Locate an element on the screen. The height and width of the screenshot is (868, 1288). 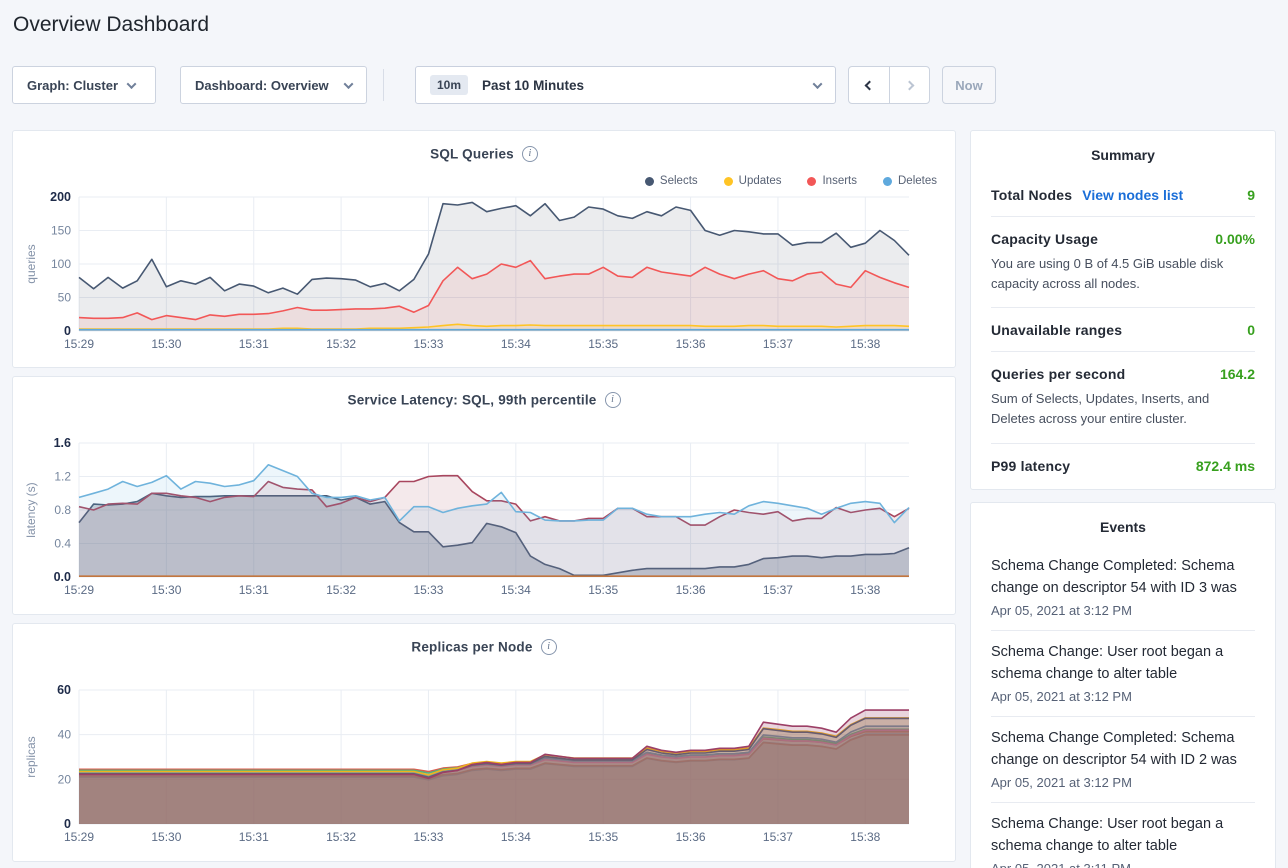
summary-row-p99-latency: P99 latency 872.4 ms is located at coordinates (1123, 465).